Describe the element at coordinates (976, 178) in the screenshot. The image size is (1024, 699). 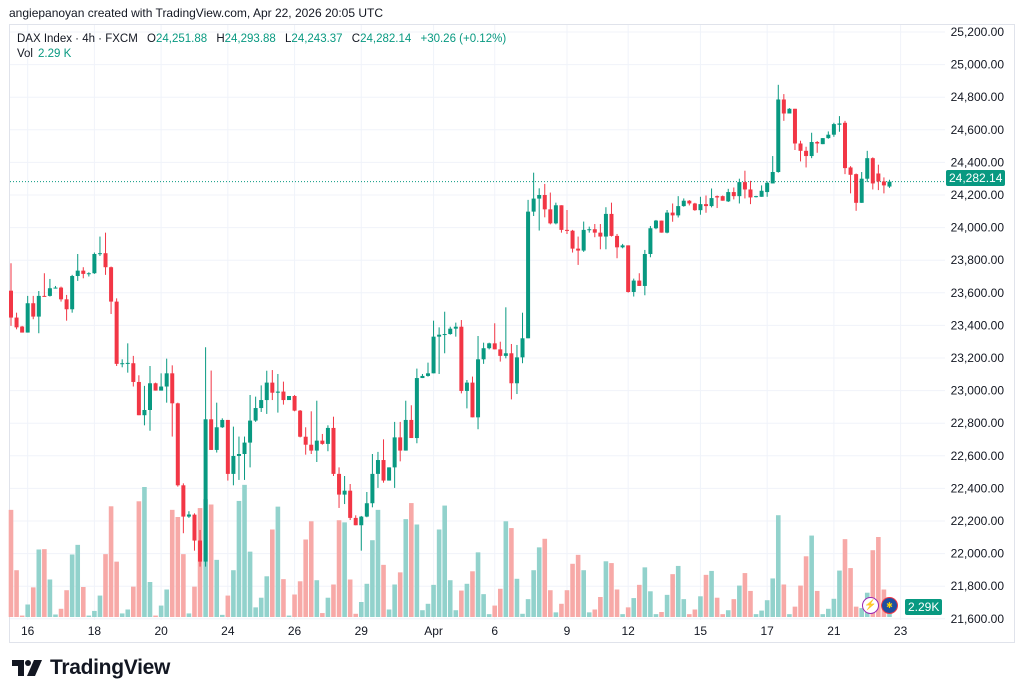
I see `last-price-badge: 24,282.14` at that location.